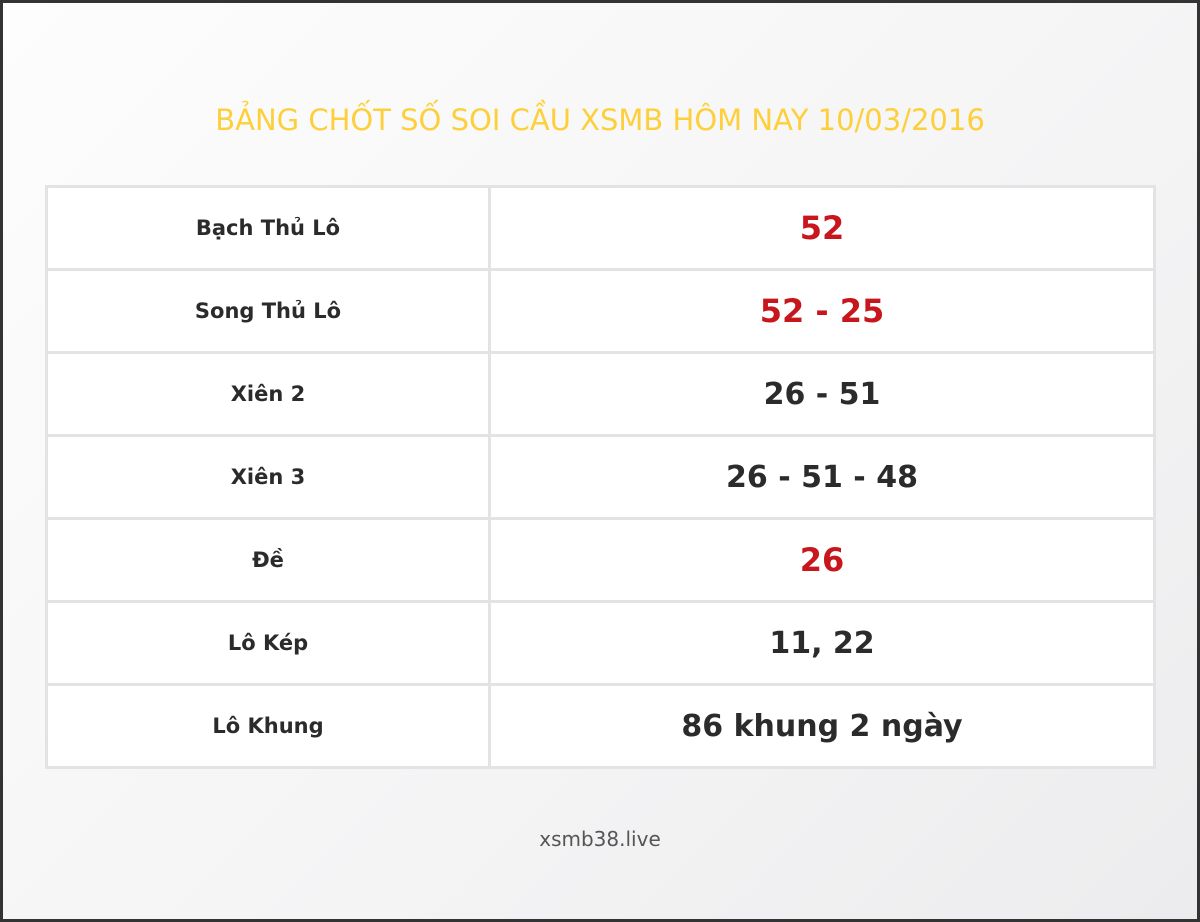 The width and height of the screenshot is (1200, 922). I want to click on row-value: 26 - 51 - 48, so click(822, 477).